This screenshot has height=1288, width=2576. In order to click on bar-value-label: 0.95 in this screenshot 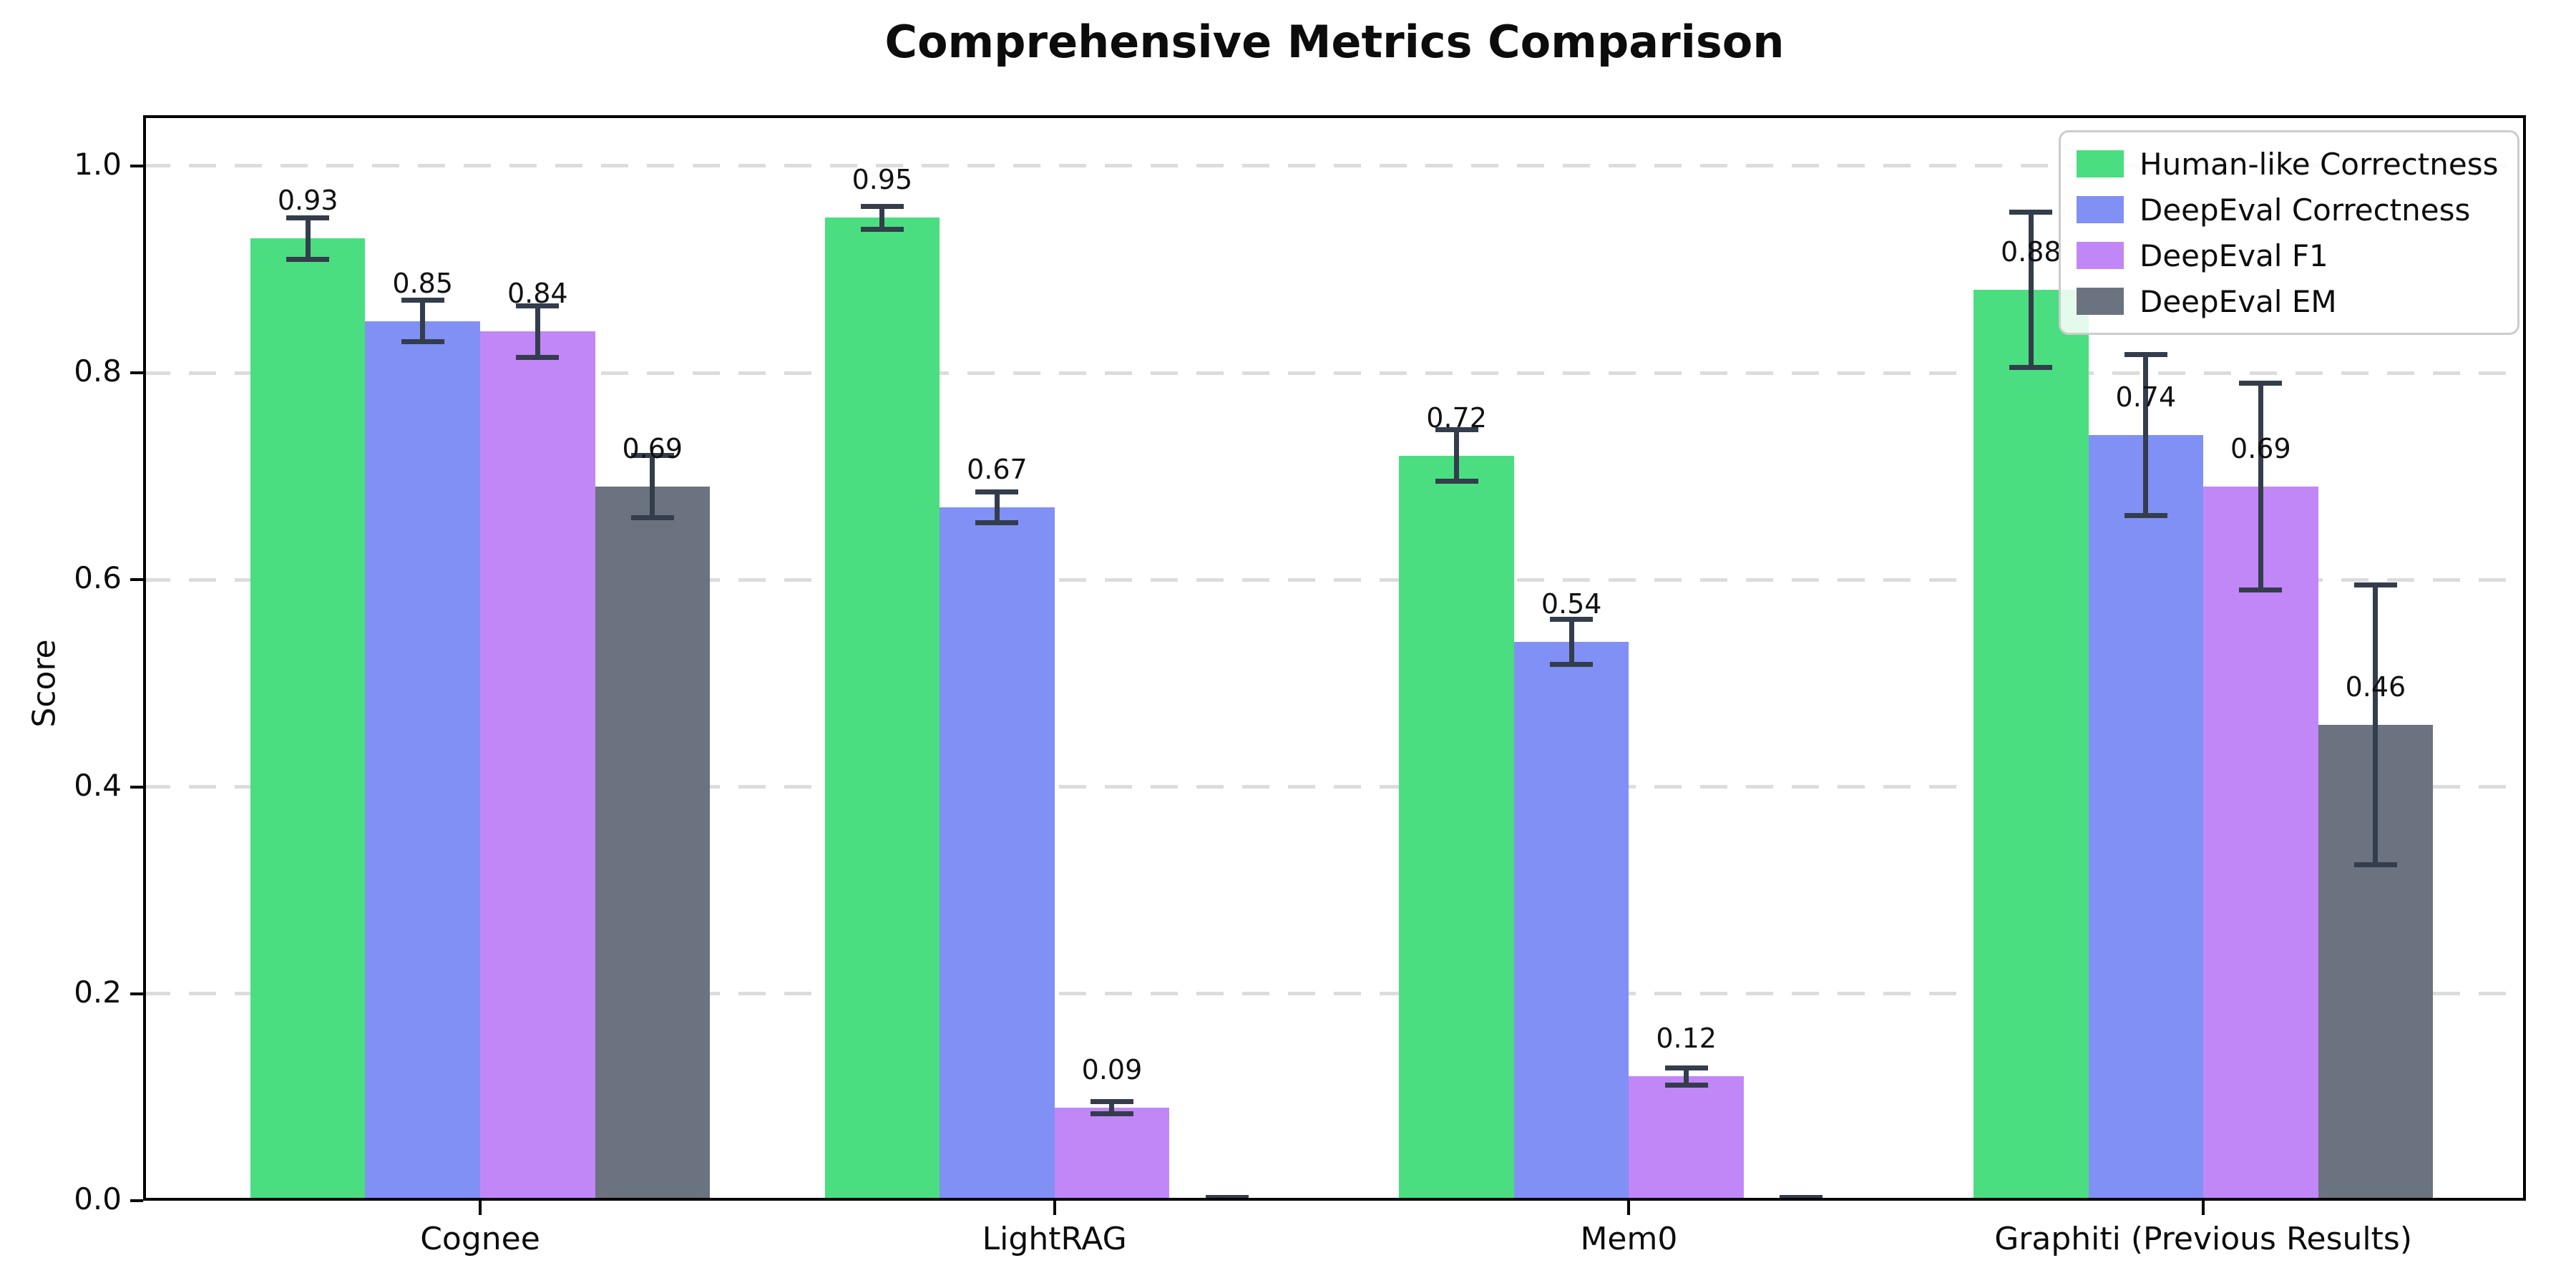, I will do `click(882, 180)`.